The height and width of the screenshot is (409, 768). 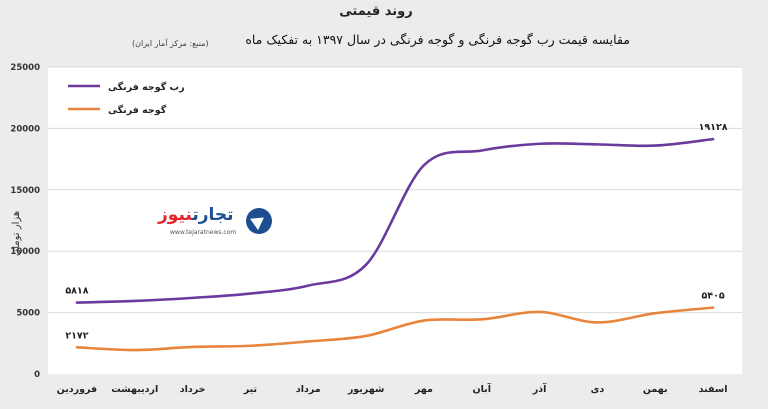 I want to click on chart-title: روند قیمتی, so click(x=376, y=11).